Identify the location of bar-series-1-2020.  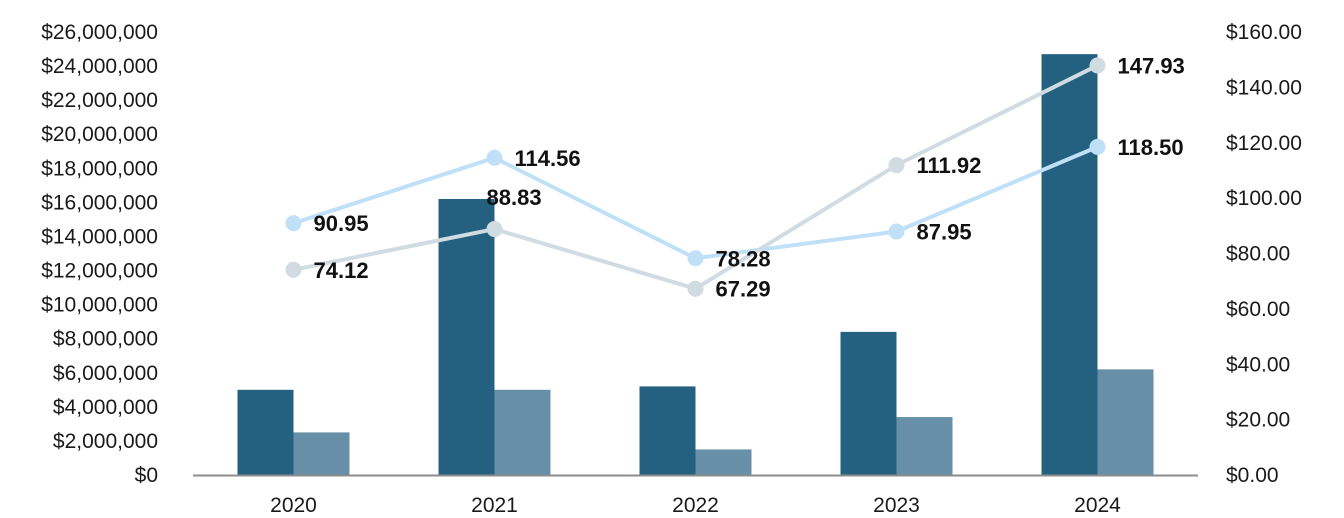
(265, 432).